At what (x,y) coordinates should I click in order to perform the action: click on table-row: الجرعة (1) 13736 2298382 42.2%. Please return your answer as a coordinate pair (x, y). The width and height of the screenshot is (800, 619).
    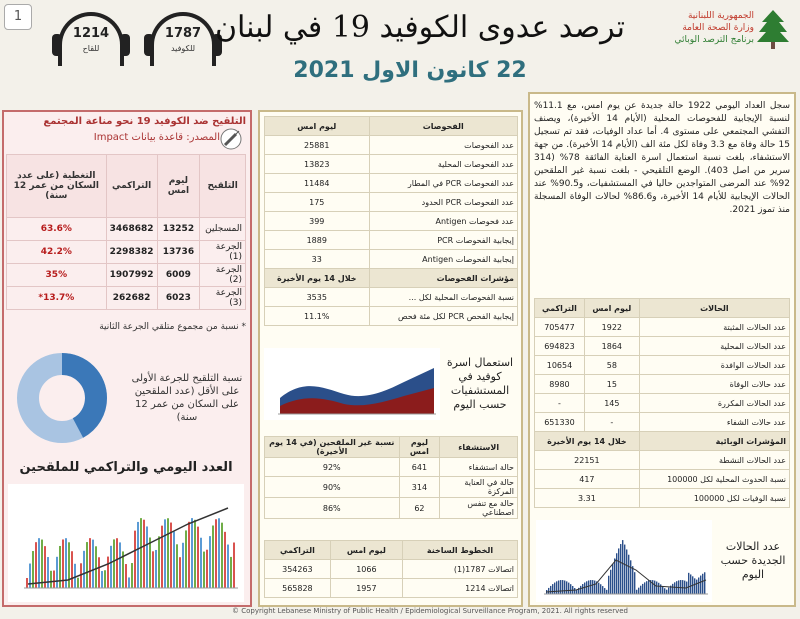
    Looking at the image, I should click on (126, 252).